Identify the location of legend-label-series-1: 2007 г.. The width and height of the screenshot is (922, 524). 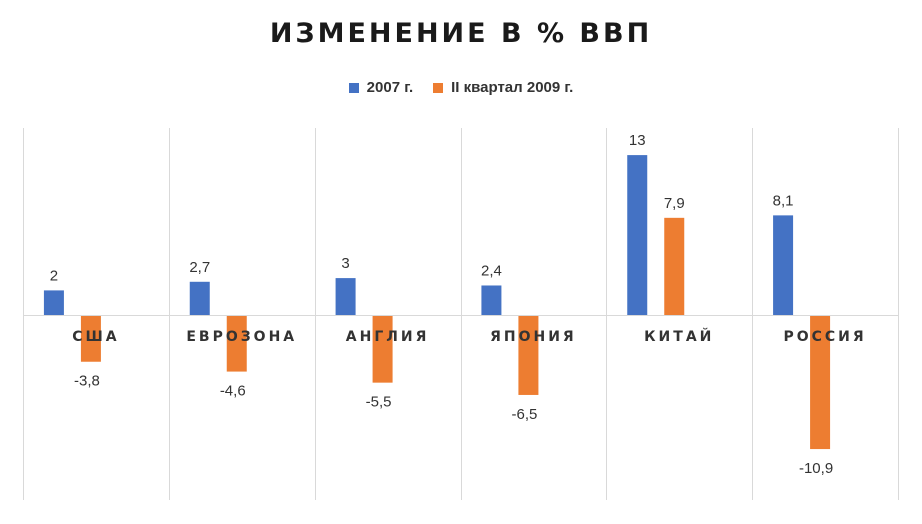
(390, 87).